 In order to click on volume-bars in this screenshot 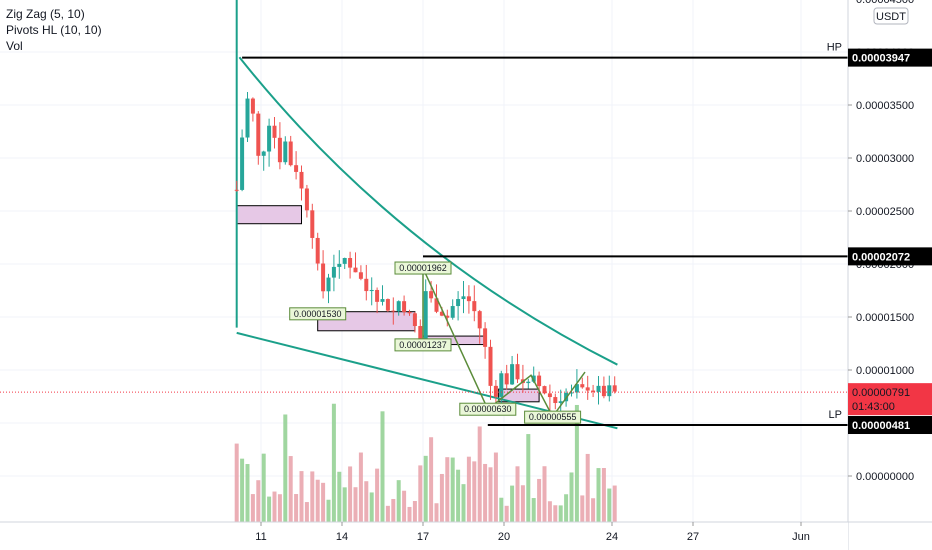, I will do `click(425, 462)`.